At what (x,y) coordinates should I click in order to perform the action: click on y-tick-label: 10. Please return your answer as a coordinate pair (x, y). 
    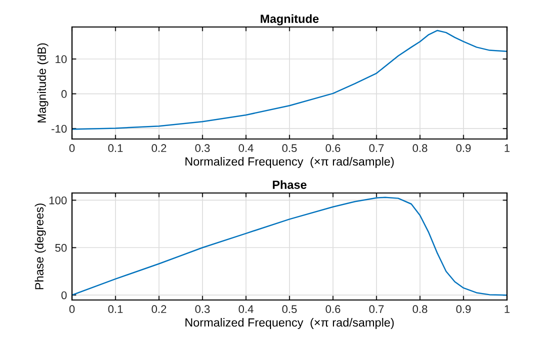
    Looking at the image, I should click on (61, 59).